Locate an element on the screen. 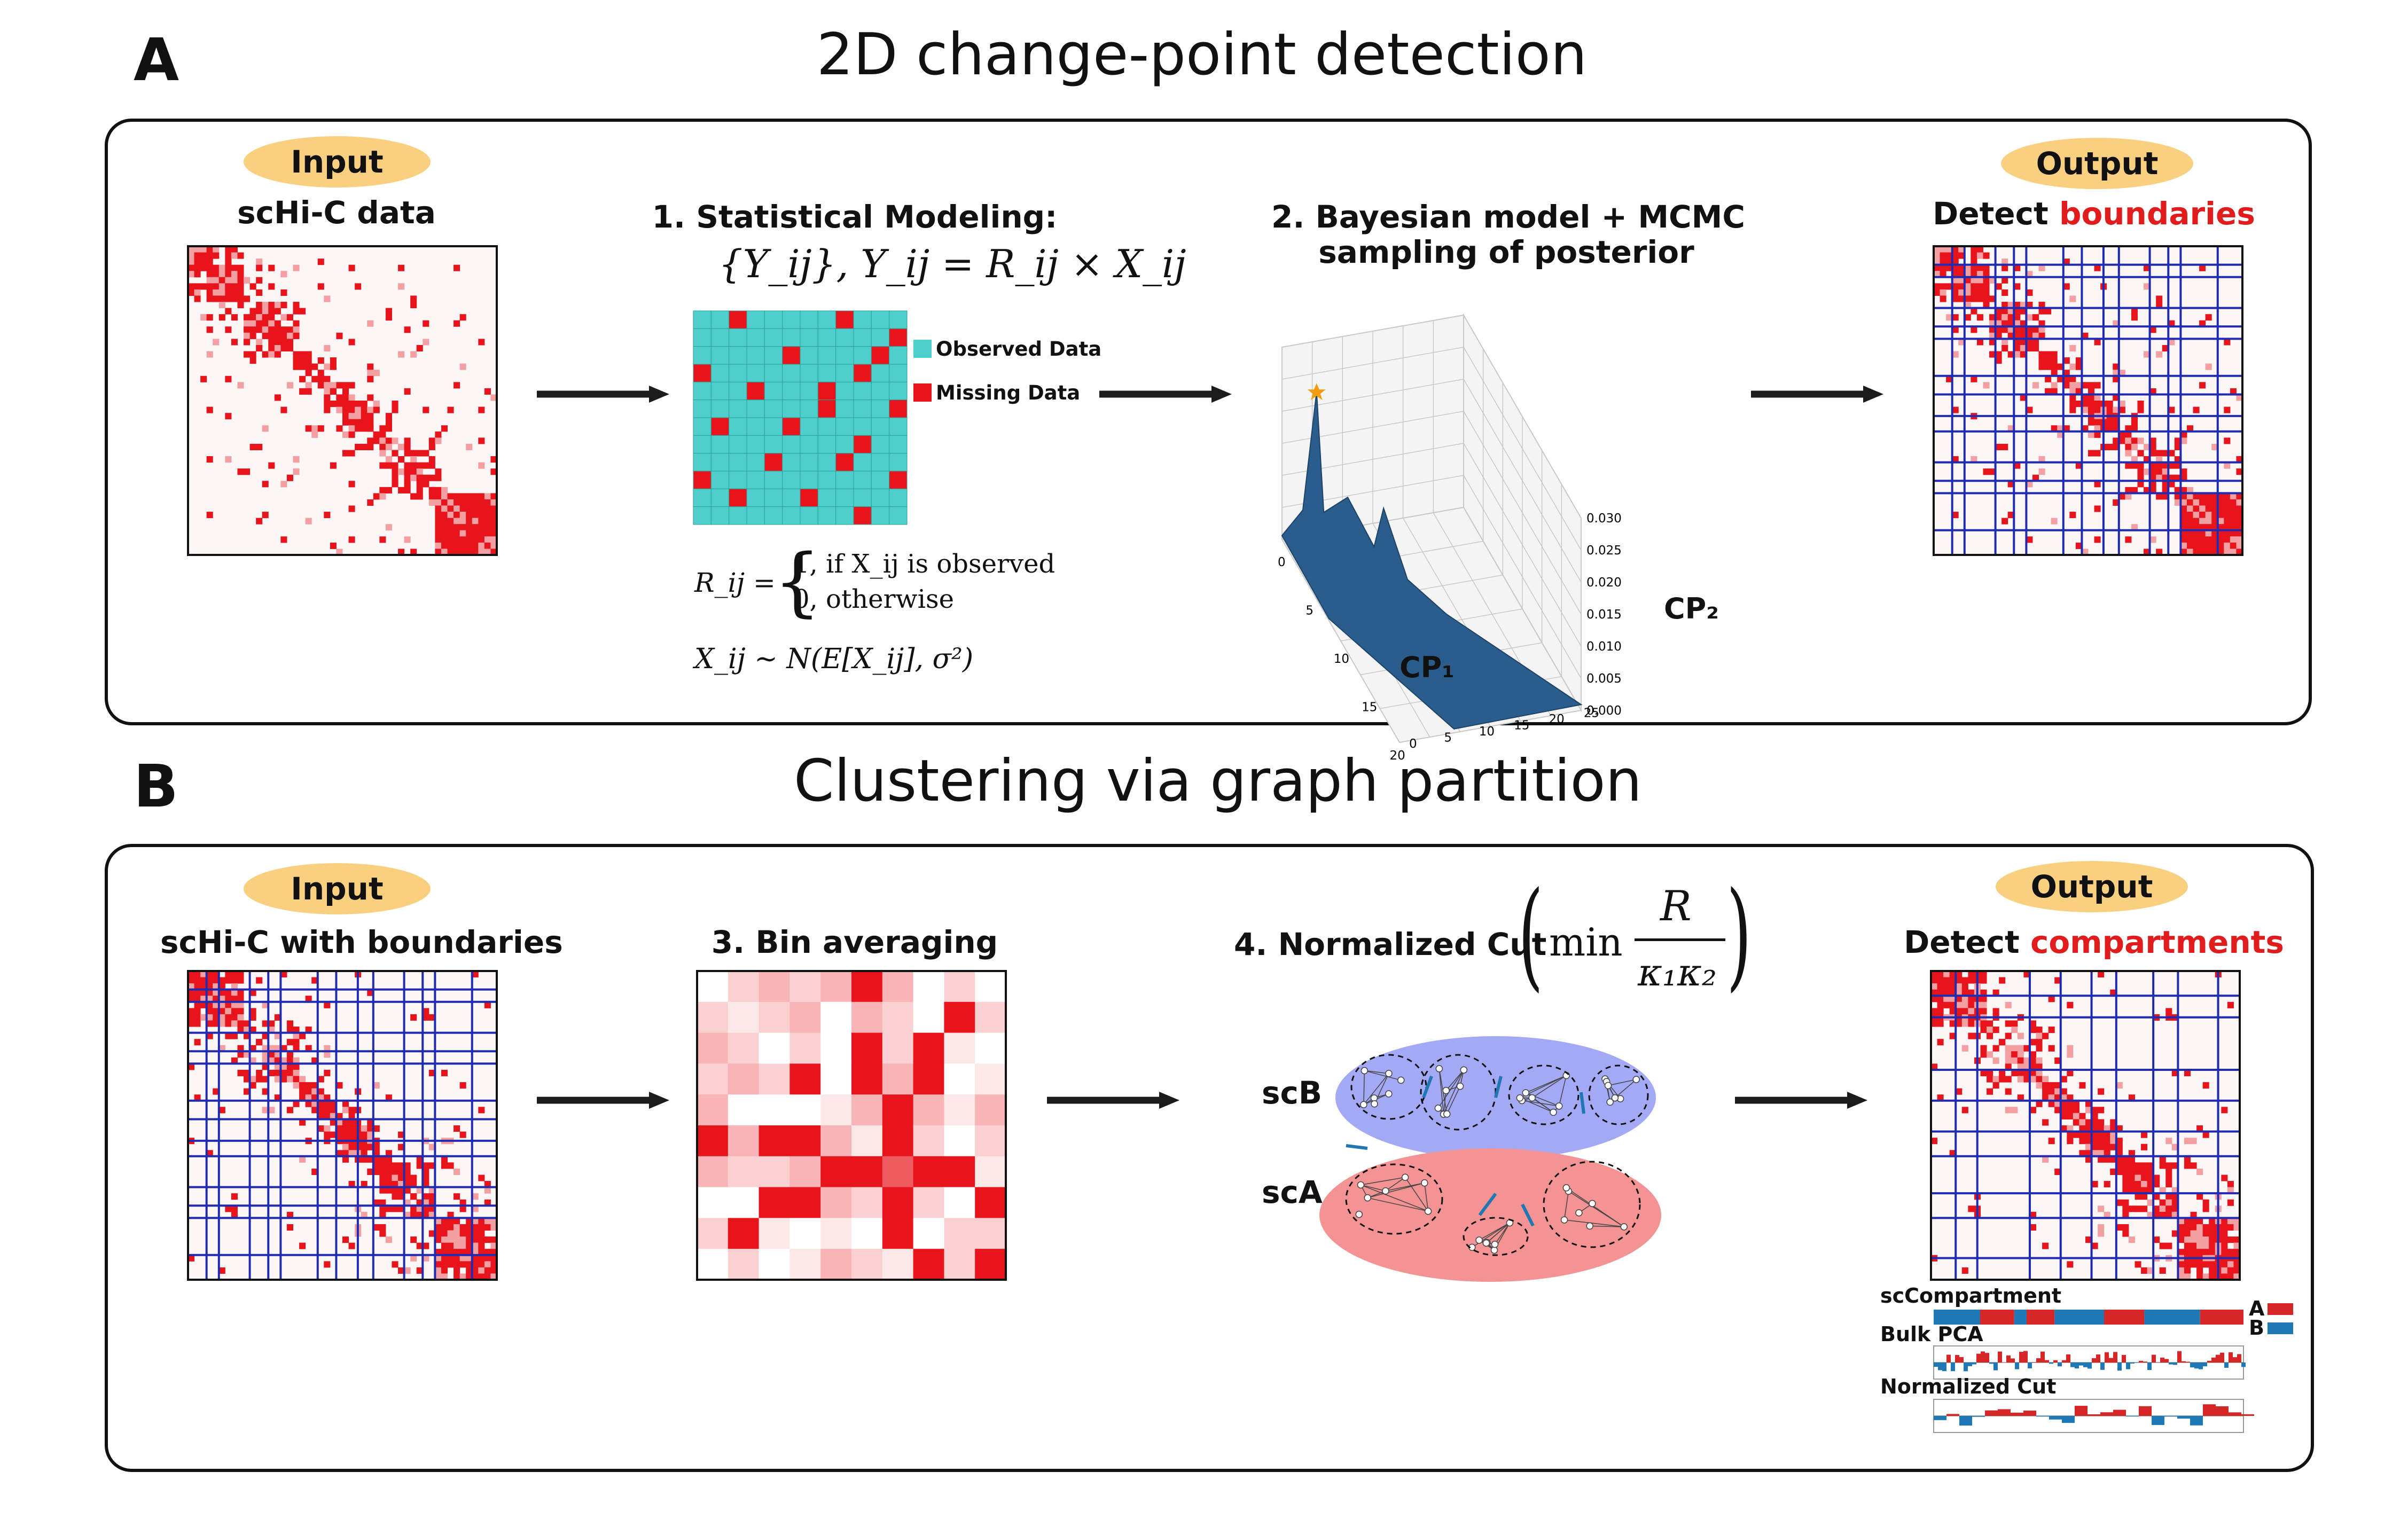  compartment-segment is located at coordinates (2124, 1318).